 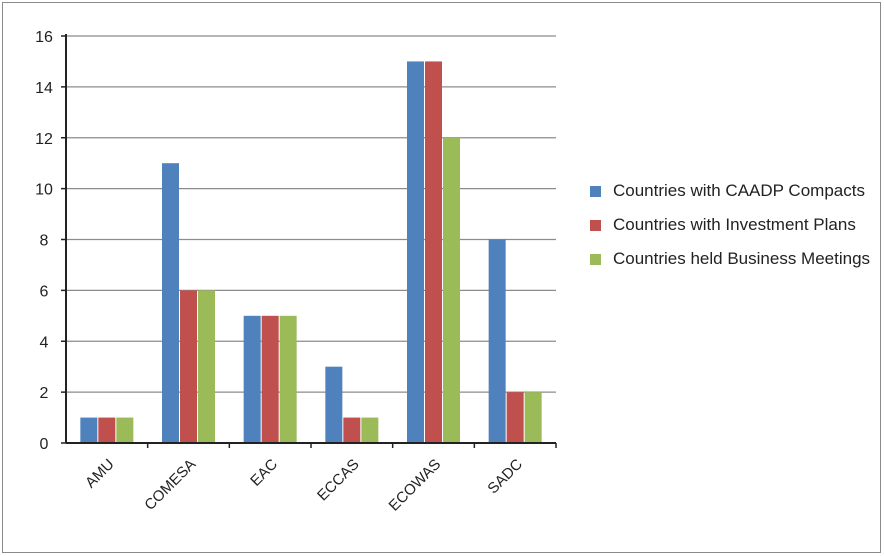 I want to click on x-category-label: SADC, so click(x=505, y=477).